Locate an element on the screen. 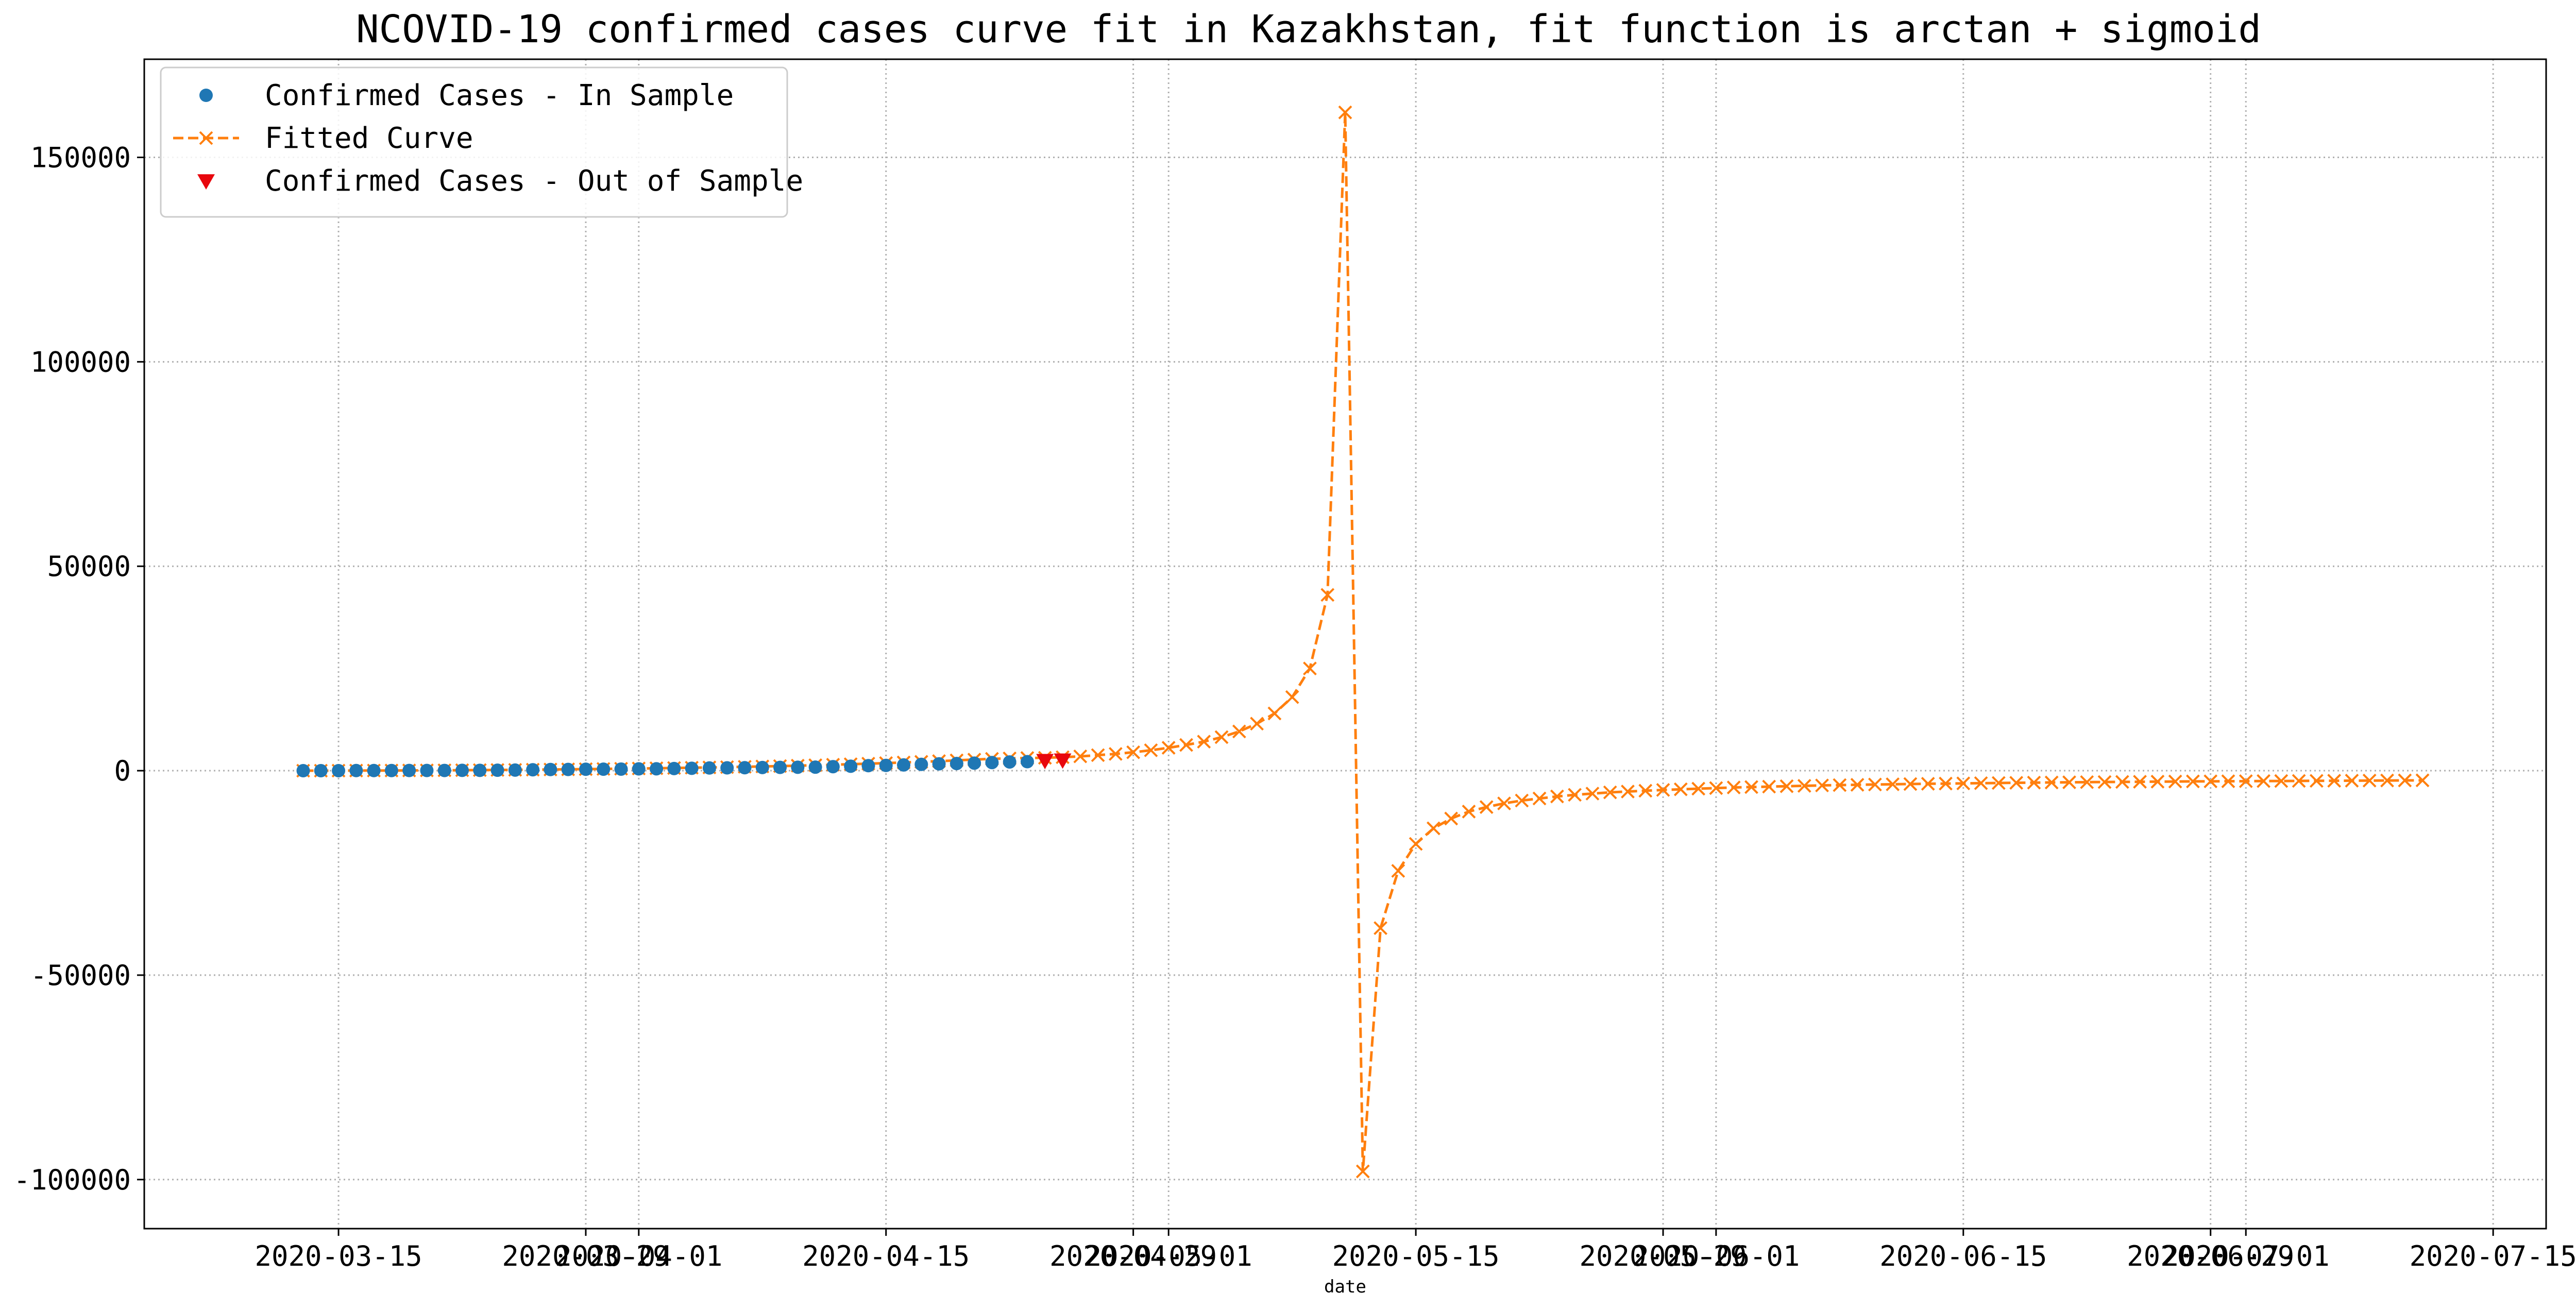 The image size is (2576, 1309). out-of-sample-point is located at coordinates (1045, 762).